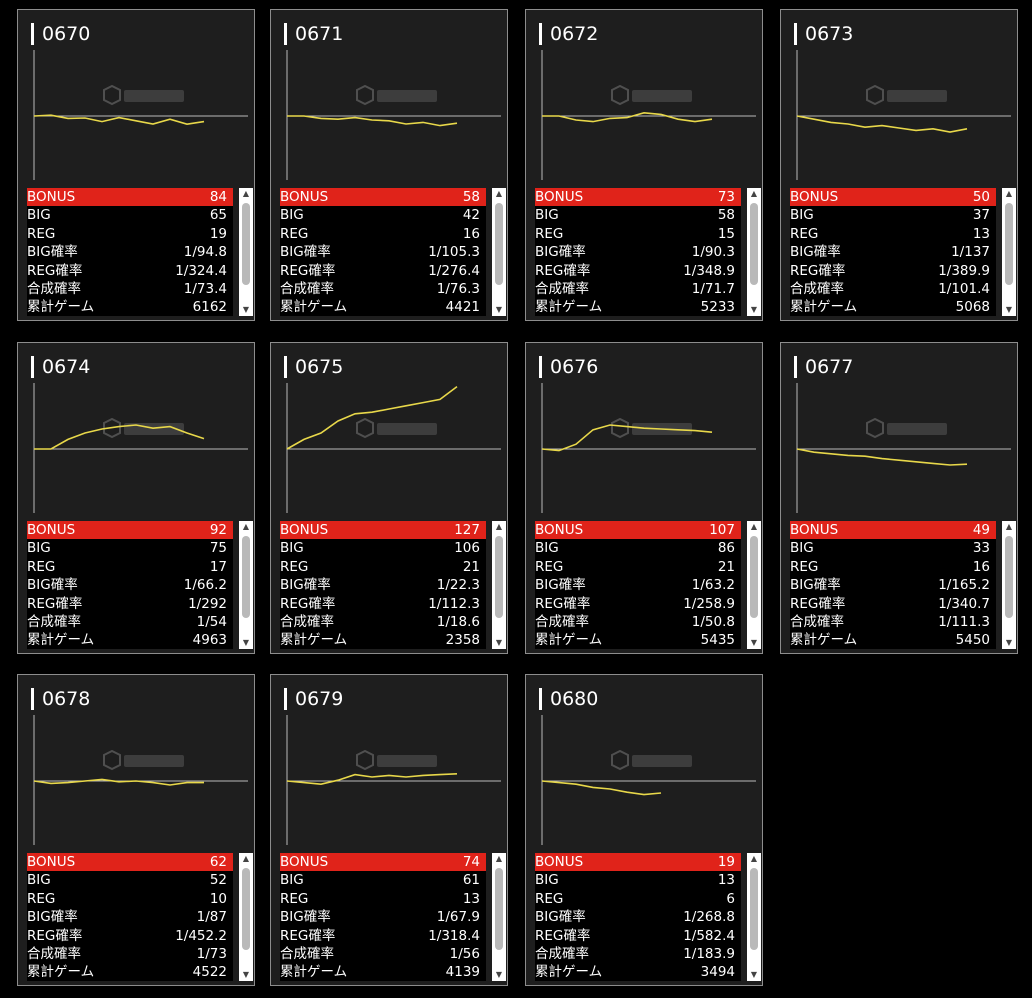 The image size is (1032, 998). What do you see at coordinates (218, 898) in the screenshot?
I see `stat-value: 10` at bounding box center [218, 898].